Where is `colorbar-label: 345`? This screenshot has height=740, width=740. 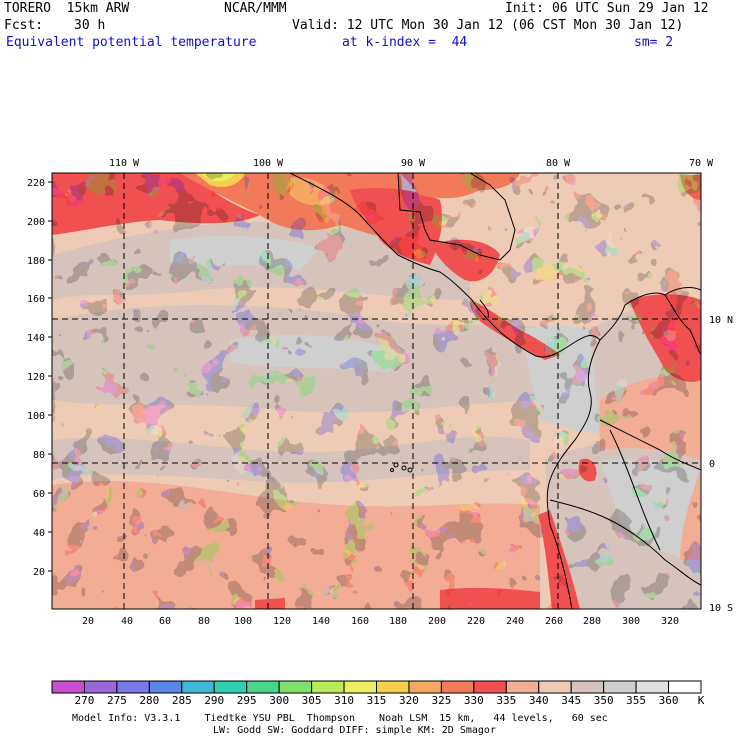 colorbar-label: 345 is located at coordinates (571, 700).